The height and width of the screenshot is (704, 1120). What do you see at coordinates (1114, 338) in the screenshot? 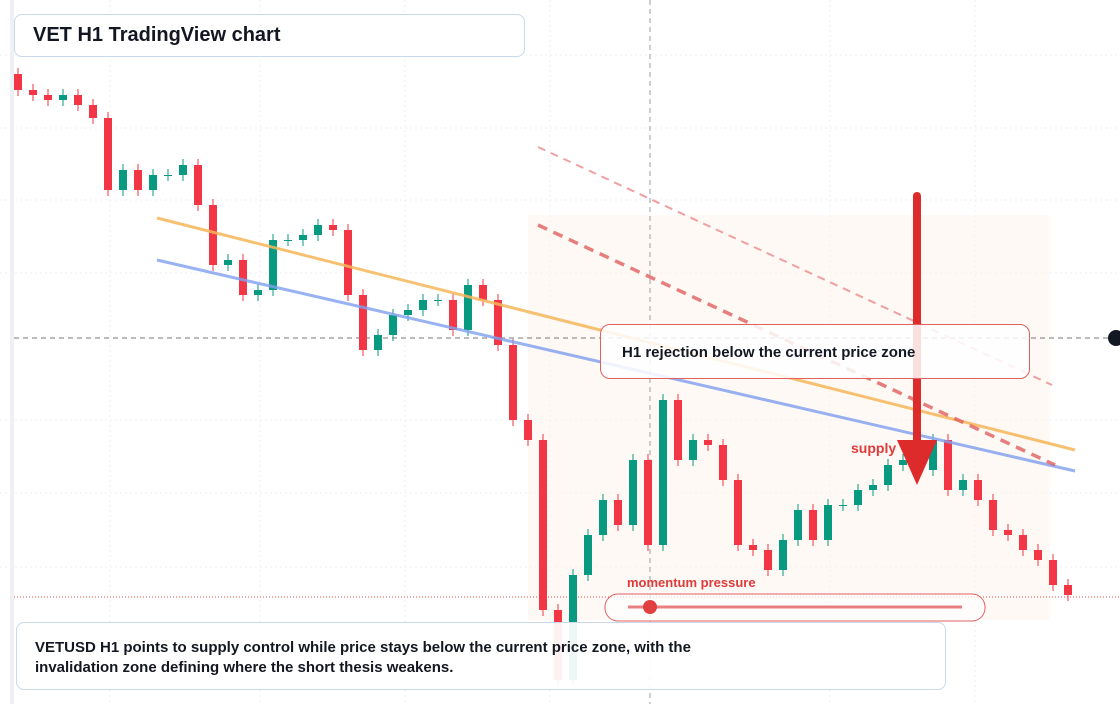
I see `price-badge` at bounding box center [1114, 338].